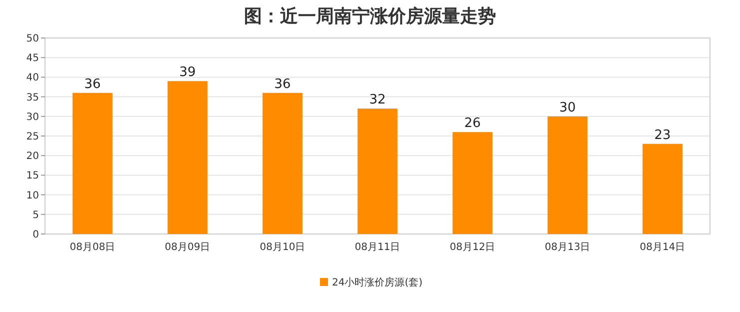  What do you see at coordinates (377, 282) in the screenshot?
I see `legend-label: 24小时涨价房源(套)` at bounding box center [377, 282].